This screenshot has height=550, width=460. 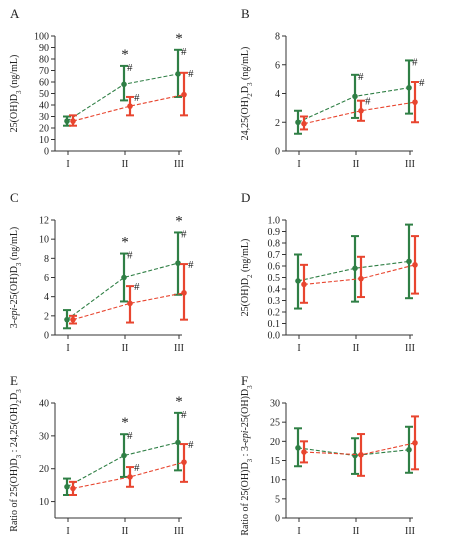 I want to click on y-axis-label: 25(OH)D3 (ng/mL), so click(x=16, y=94).